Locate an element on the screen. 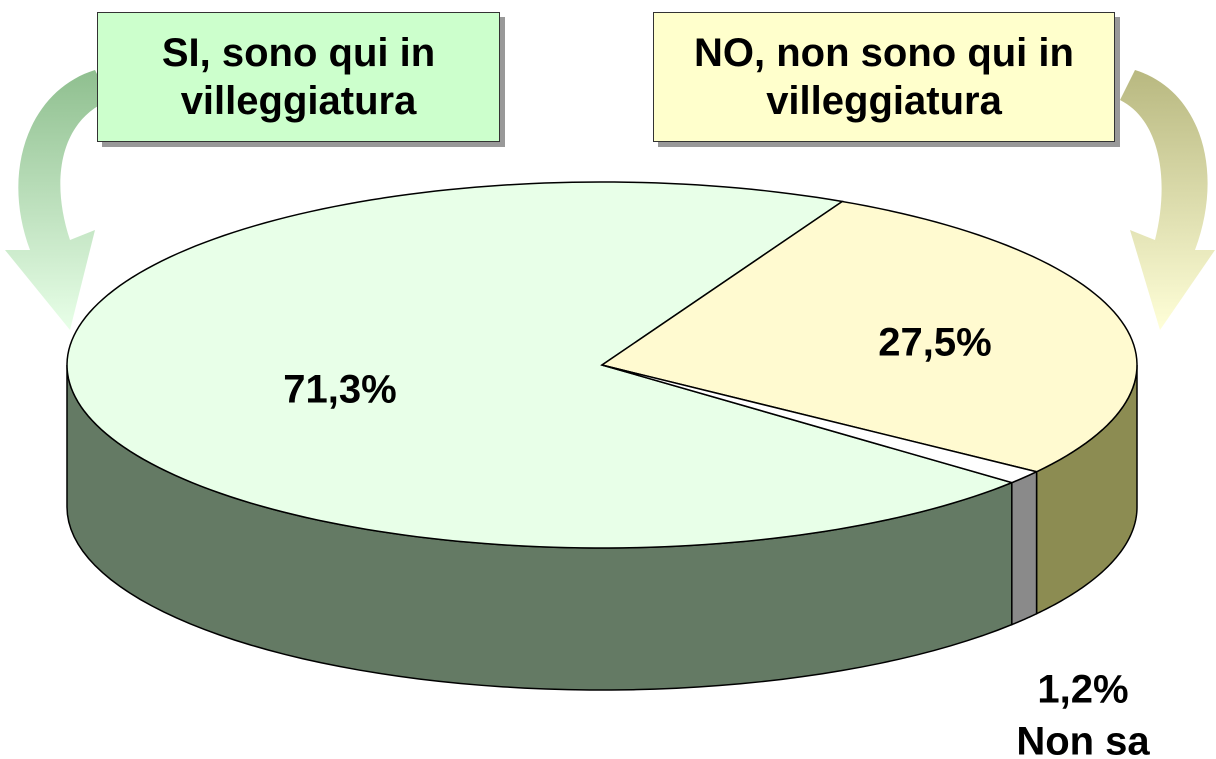 The height and width of the screenshot is (759, 1216). data-label: 71,3% is located at coordinates (339, 390).